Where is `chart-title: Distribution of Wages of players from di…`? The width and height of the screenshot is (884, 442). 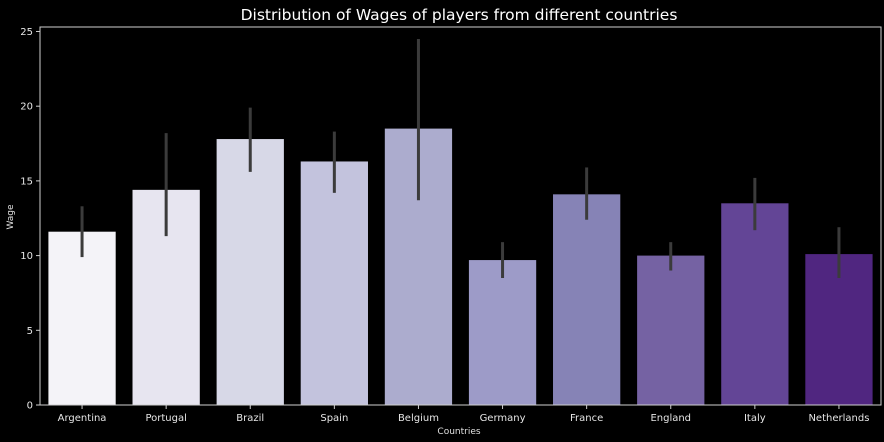 chart-title: Distribution of Wages of players from di… is located at coordinates (459, 15).